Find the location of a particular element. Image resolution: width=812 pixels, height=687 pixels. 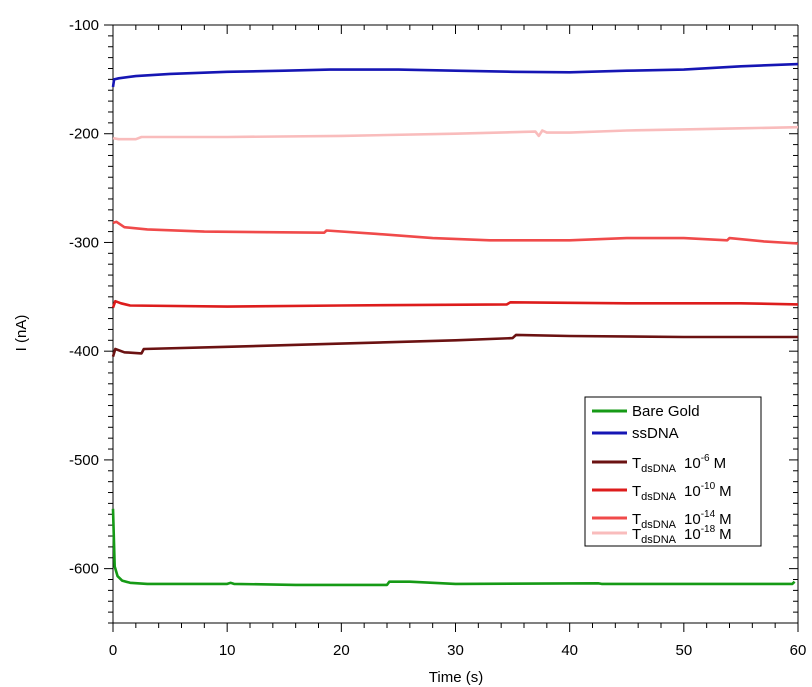

series-line-t-dsdna-10-10-m is located at coordinates (455, 304).